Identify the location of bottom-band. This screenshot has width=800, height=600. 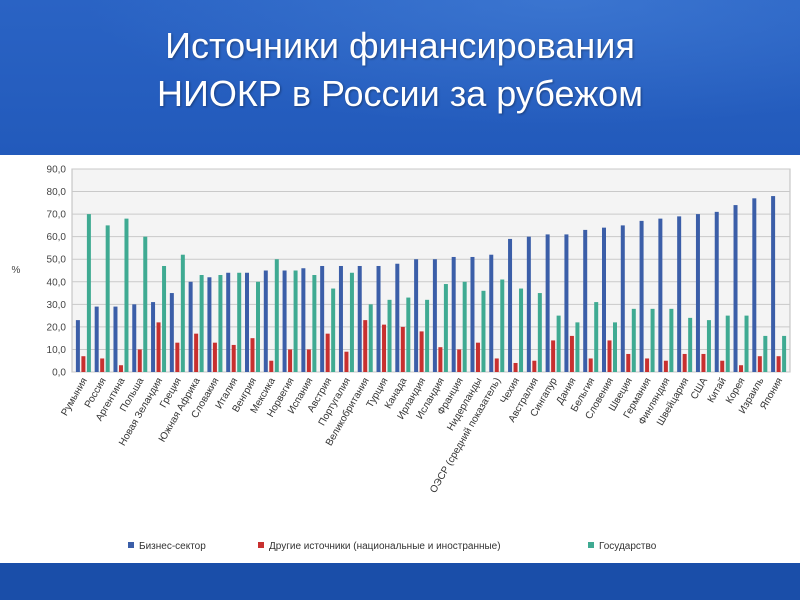
(400, 581).